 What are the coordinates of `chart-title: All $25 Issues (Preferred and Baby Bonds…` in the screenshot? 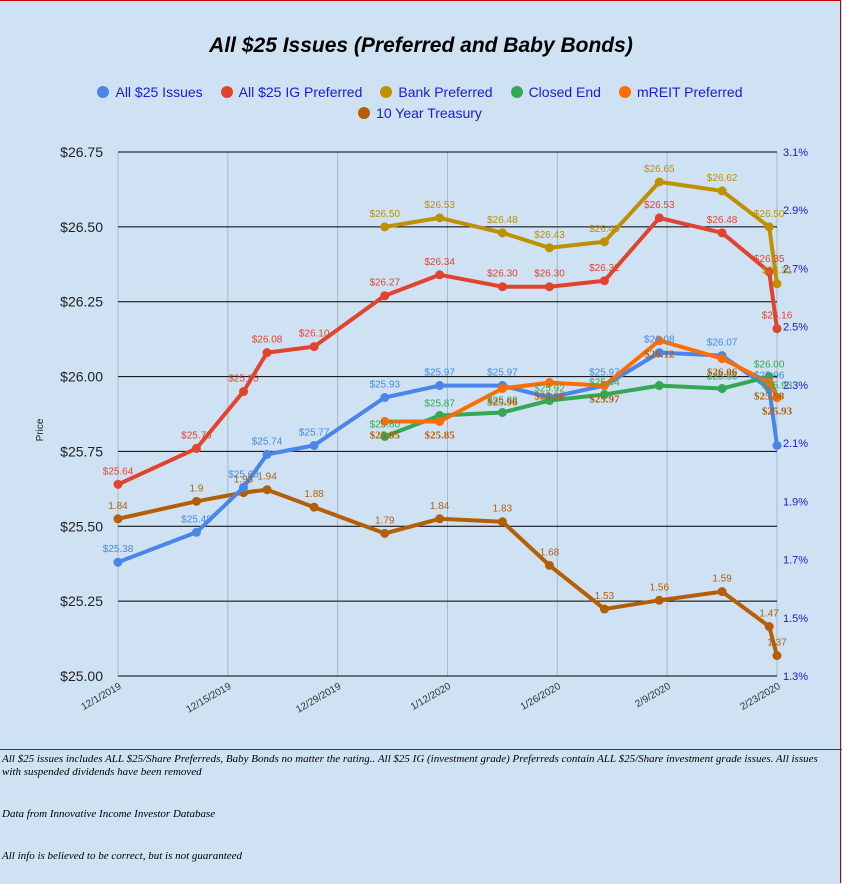 It's located at (421, 45).